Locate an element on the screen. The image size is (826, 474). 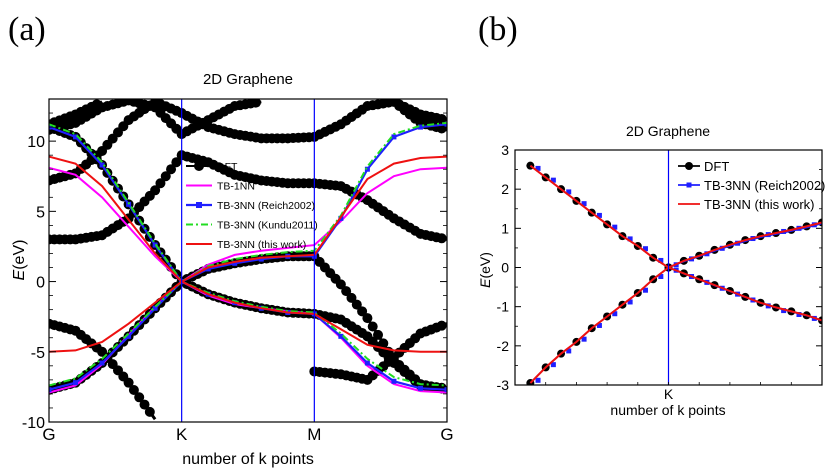
chart-a-xtick-label-1: K is located at coordinates (182, 434).